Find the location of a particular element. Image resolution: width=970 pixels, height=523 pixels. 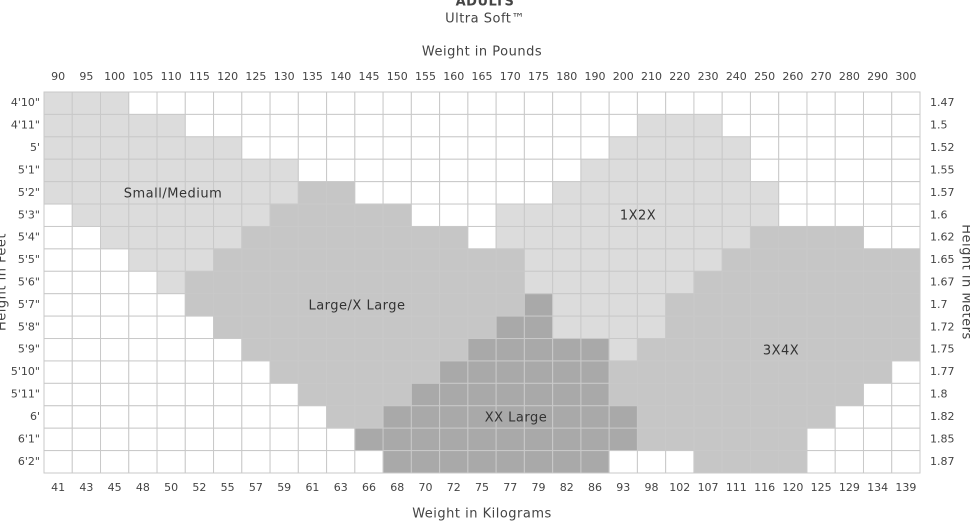

y2-tick-label: 1.5 is located at coordinates (939, 125).